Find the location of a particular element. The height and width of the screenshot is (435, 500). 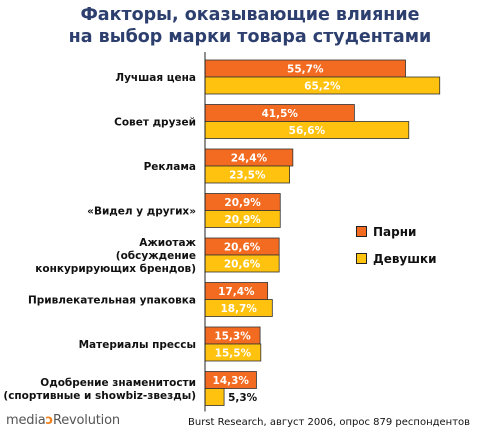

value-label-boys-3: 20,9% is located at coordinates (242, 203).